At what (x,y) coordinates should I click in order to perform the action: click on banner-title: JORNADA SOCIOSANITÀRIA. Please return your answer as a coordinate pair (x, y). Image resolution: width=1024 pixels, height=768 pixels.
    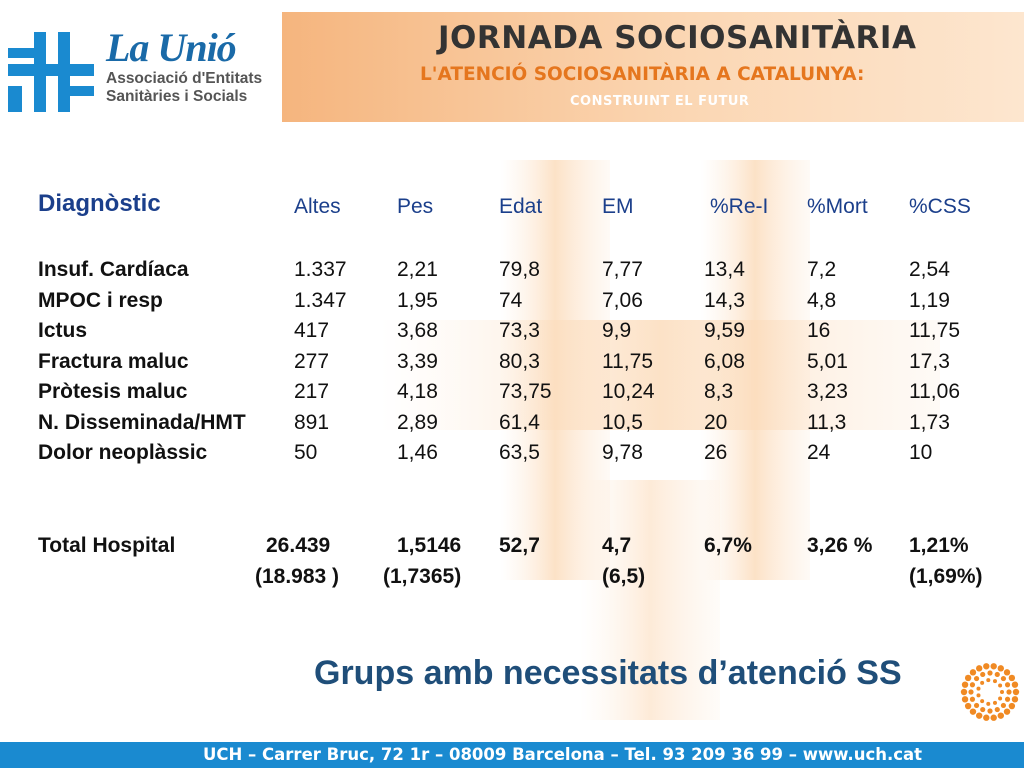
    Looking at the image, I should click on (677, 38).